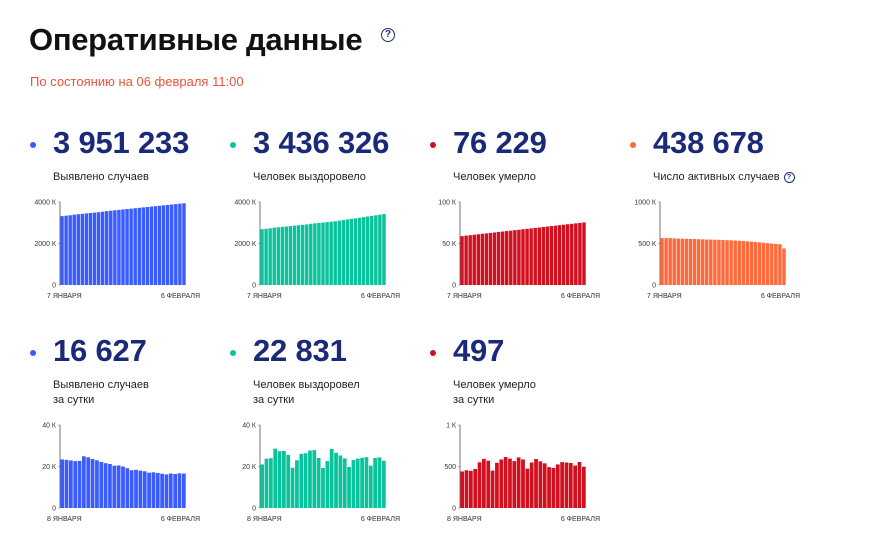 This screenshot has width=882, height=553. What do you see at coordinates (464, 519) in the screenshot?
I see `x-start-label: 8 ЯНВАРЯ` at bounding box center [464, 519].